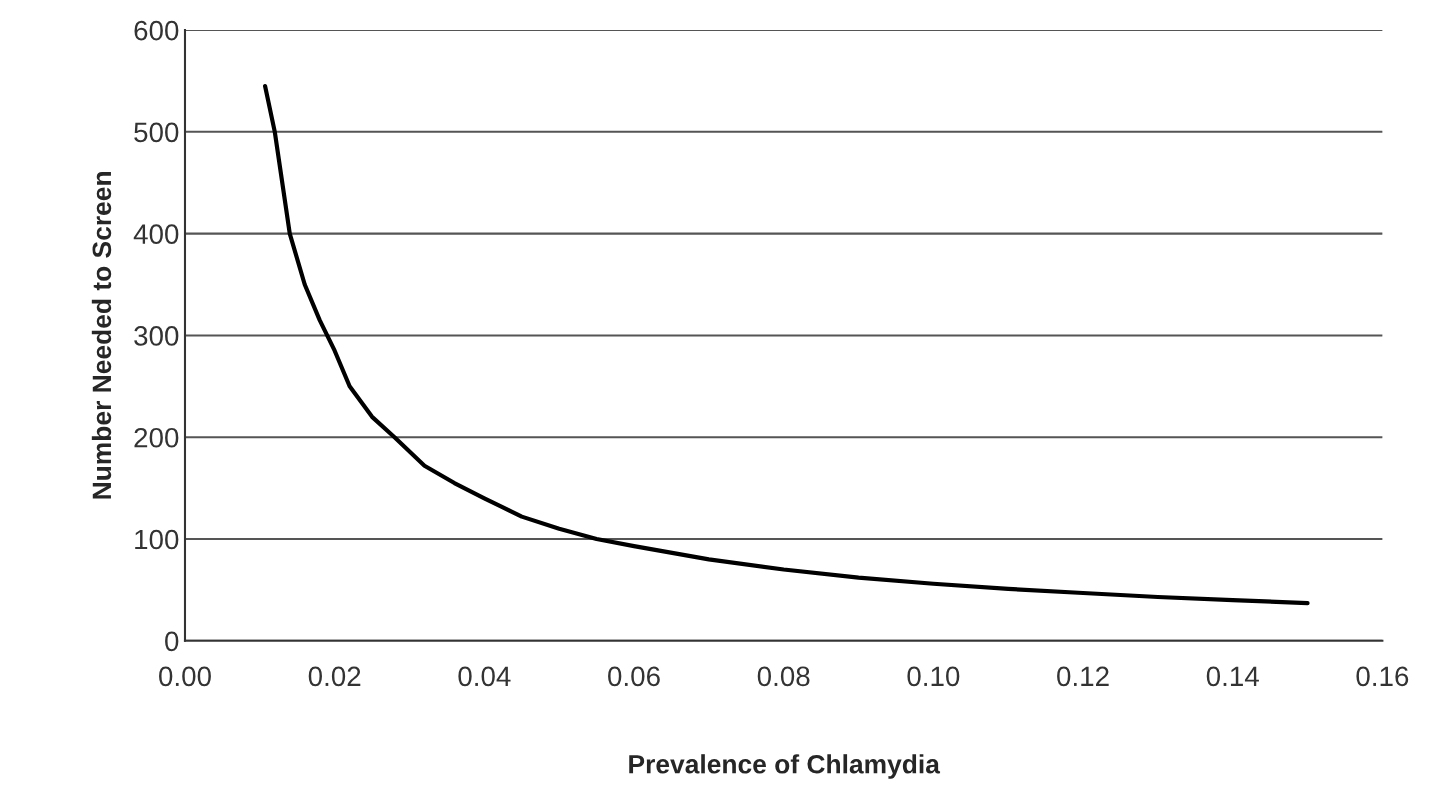 Image resolution: width=1434 pixels, height=801 pixels. I want to click on x-tick-label: 0.02, so click(334, 676).